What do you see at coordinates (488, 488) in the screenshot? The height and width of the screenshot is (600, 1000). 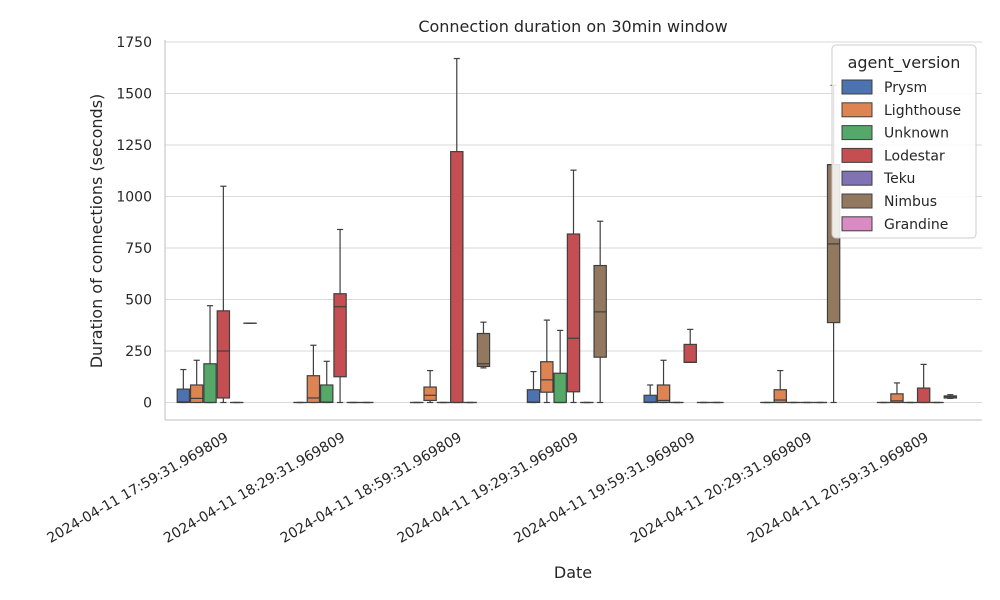 I see `x-tick-label: 2024-04-11 19:29:31.969809` at bounding box center [488, 488].